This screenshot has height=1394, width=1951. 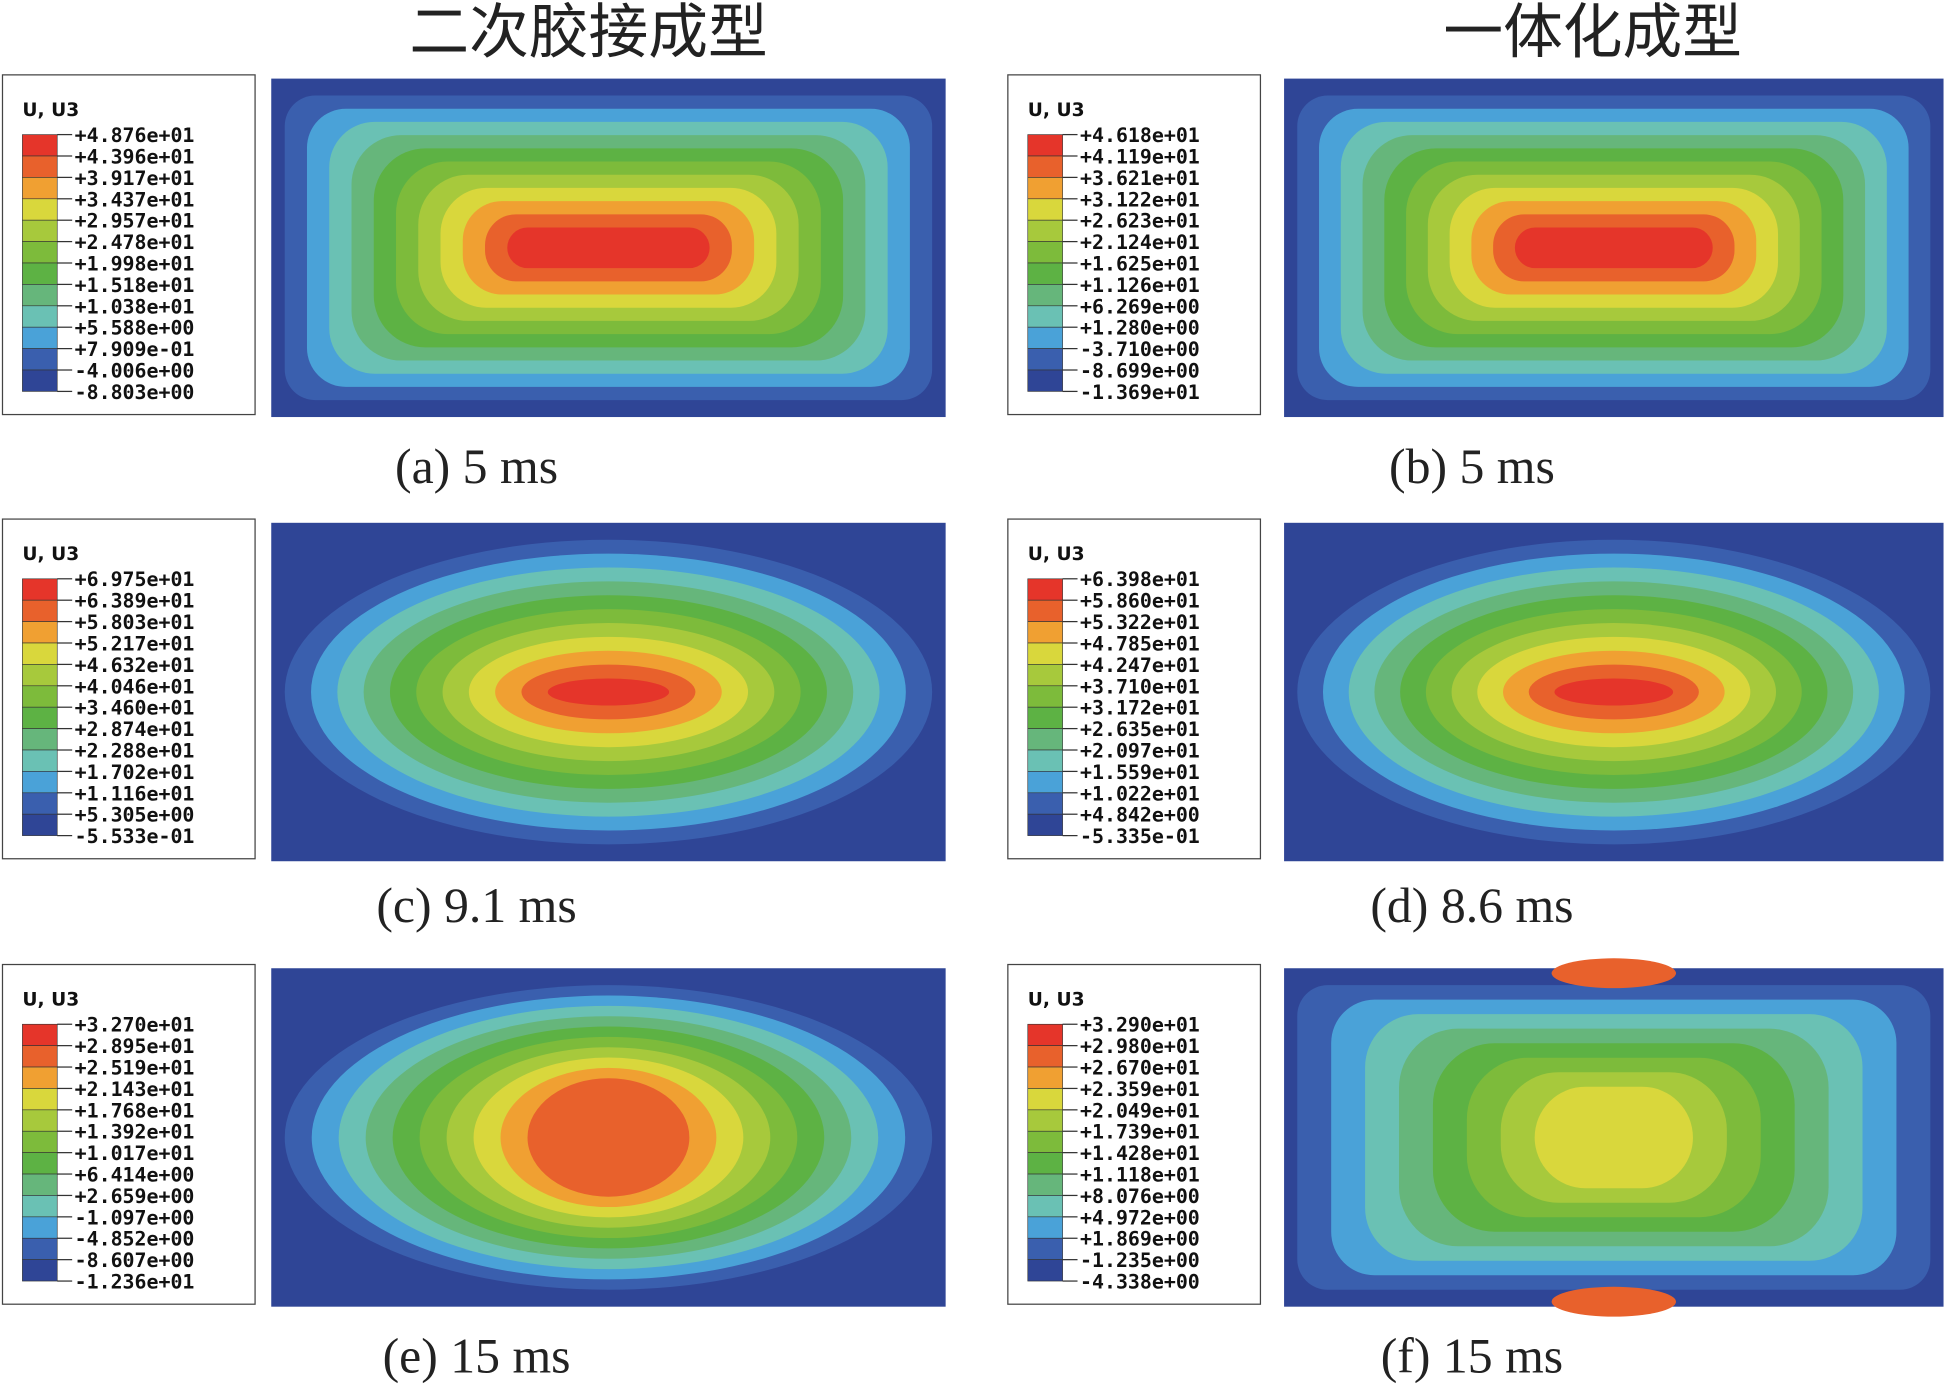 What do you see at coordinates (135, 263) in the screenshot?
I see `legend-value: +1.998e+01` at bounding box center [135, 263].